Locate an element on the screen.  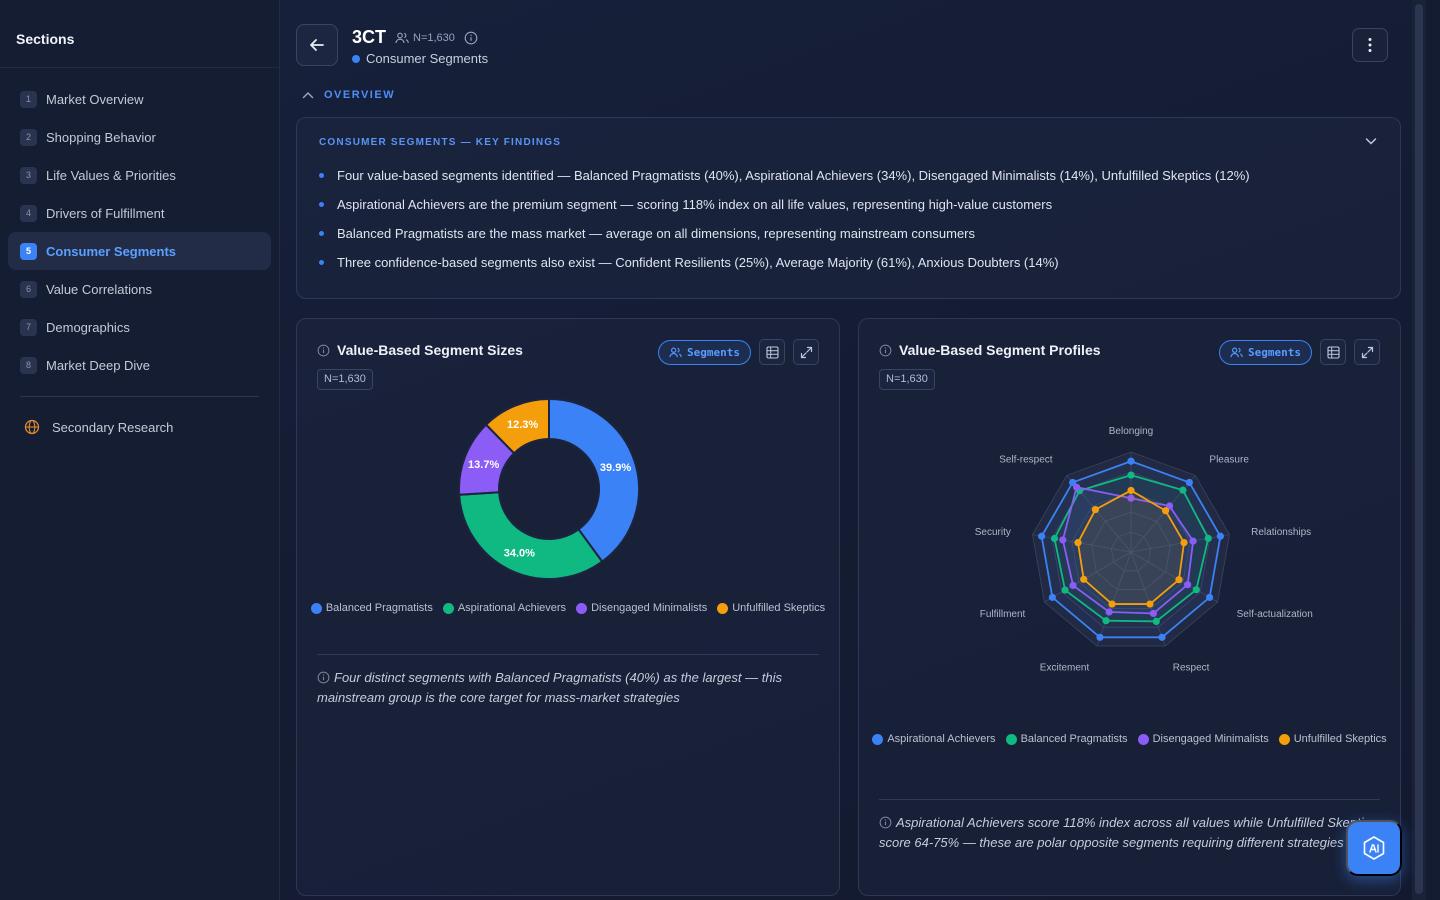
sidebar-item-market-deep-dive: 8 Market Deep Dive is located at coordinates (139, 365).